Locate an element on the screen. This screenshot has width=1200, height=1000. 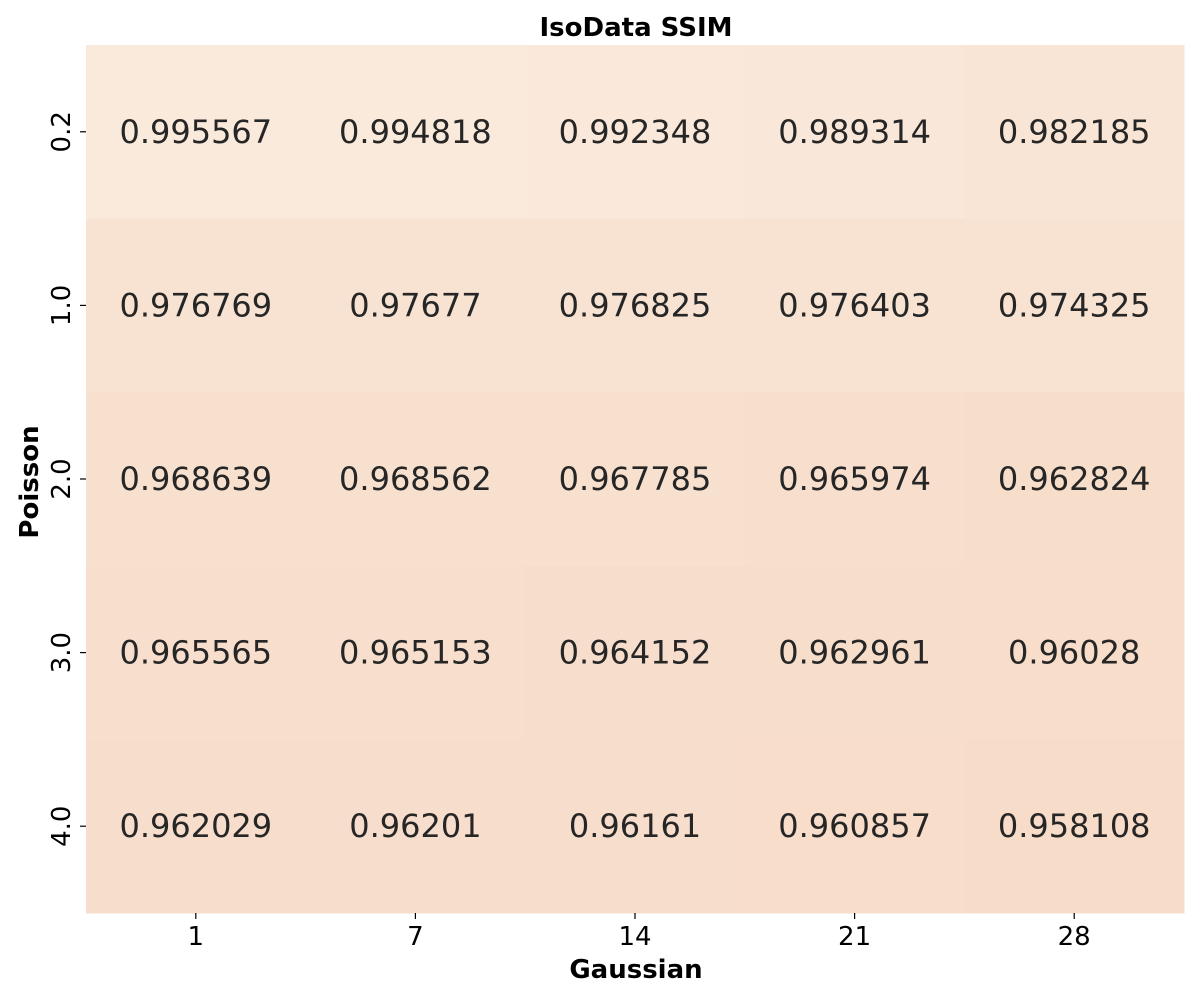
x-tick-label: 7 is located at coordinates (415, 937).